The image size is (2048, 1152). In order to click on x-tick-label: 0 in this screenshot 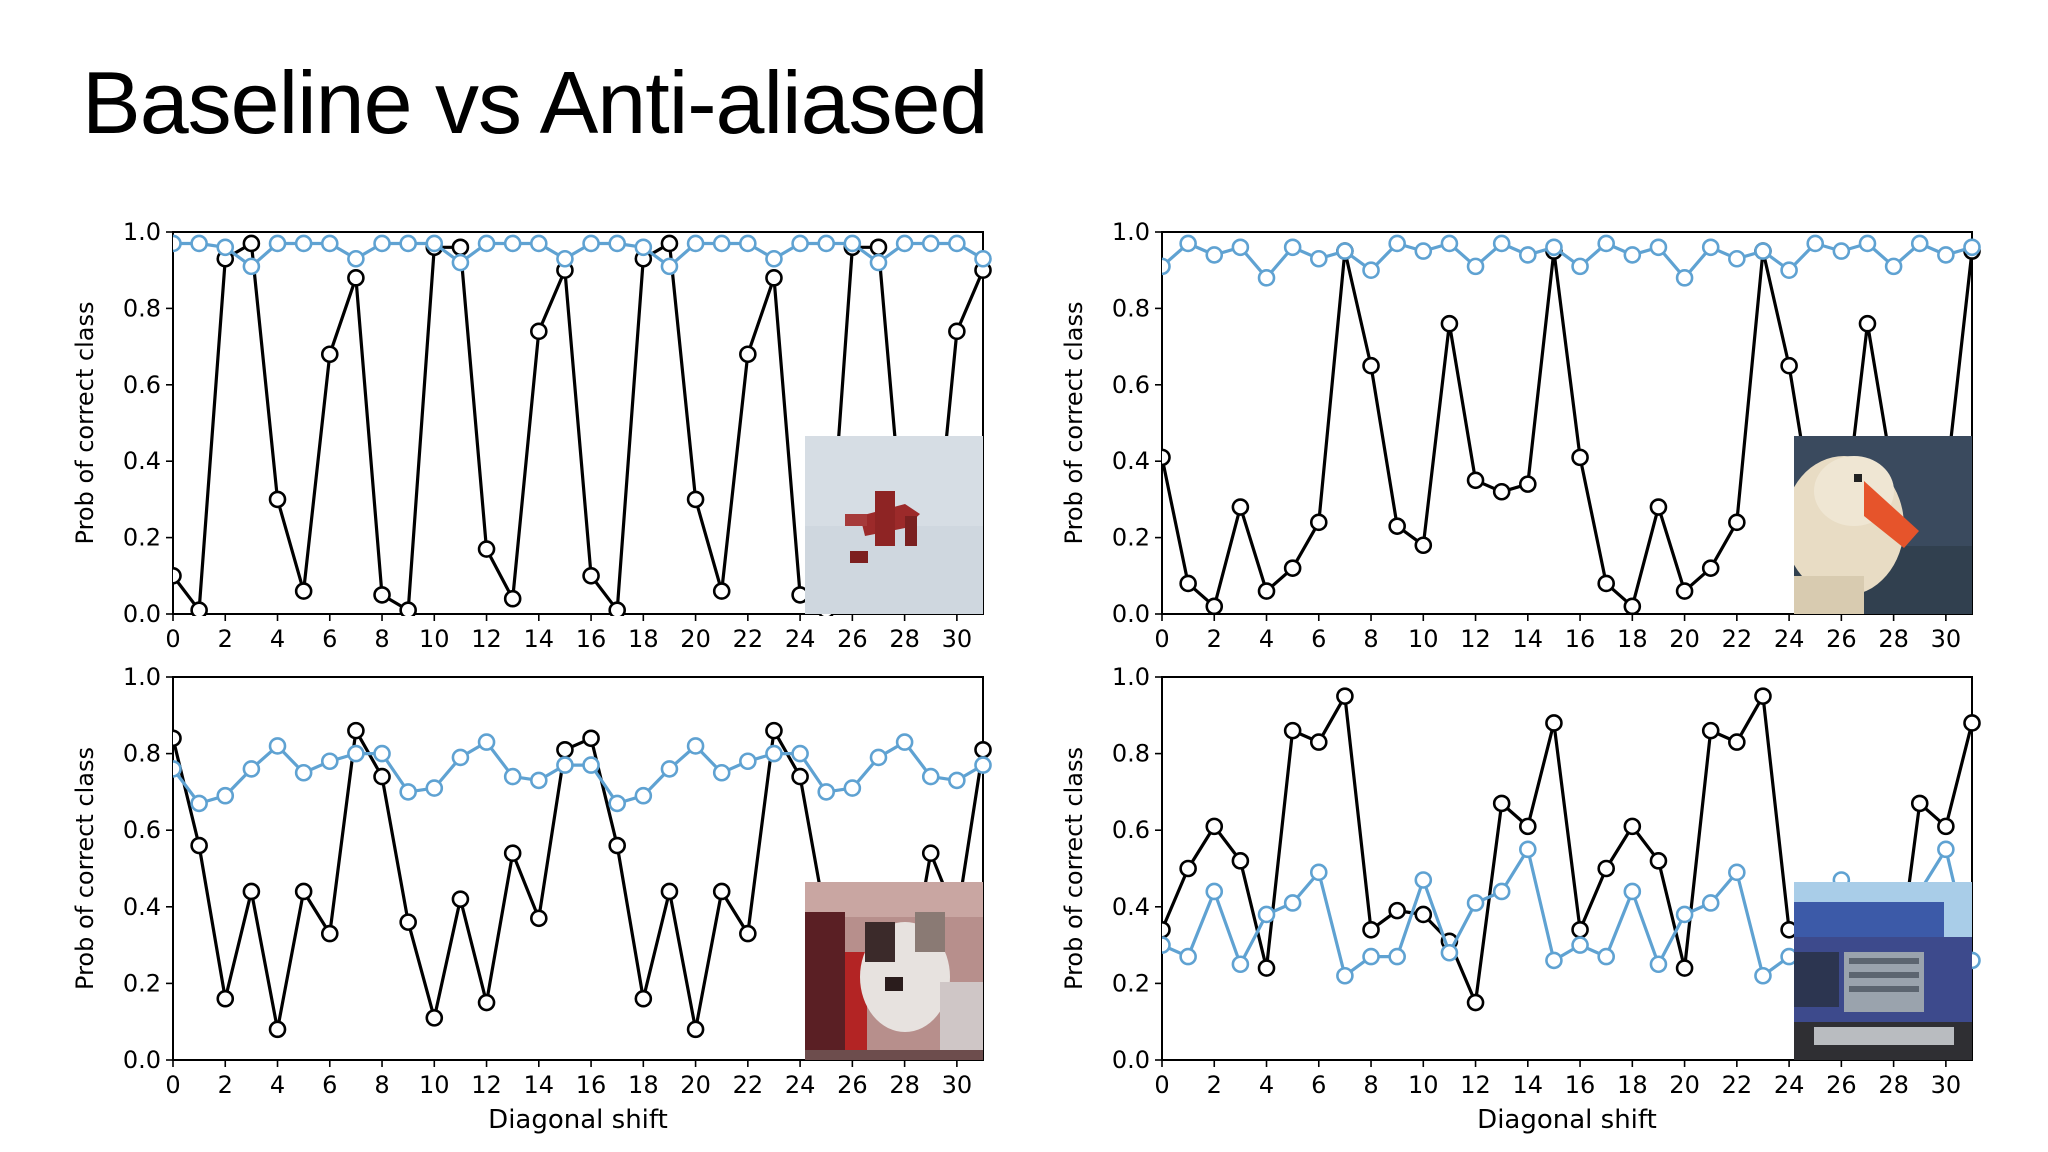, I will do `click(1161, 1085)`.